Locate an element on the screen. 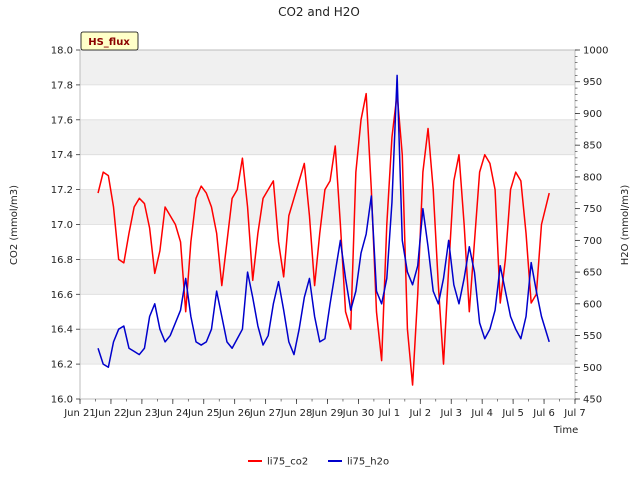  x-tick-label: Jul 6 is located at coordinates (543, 413).